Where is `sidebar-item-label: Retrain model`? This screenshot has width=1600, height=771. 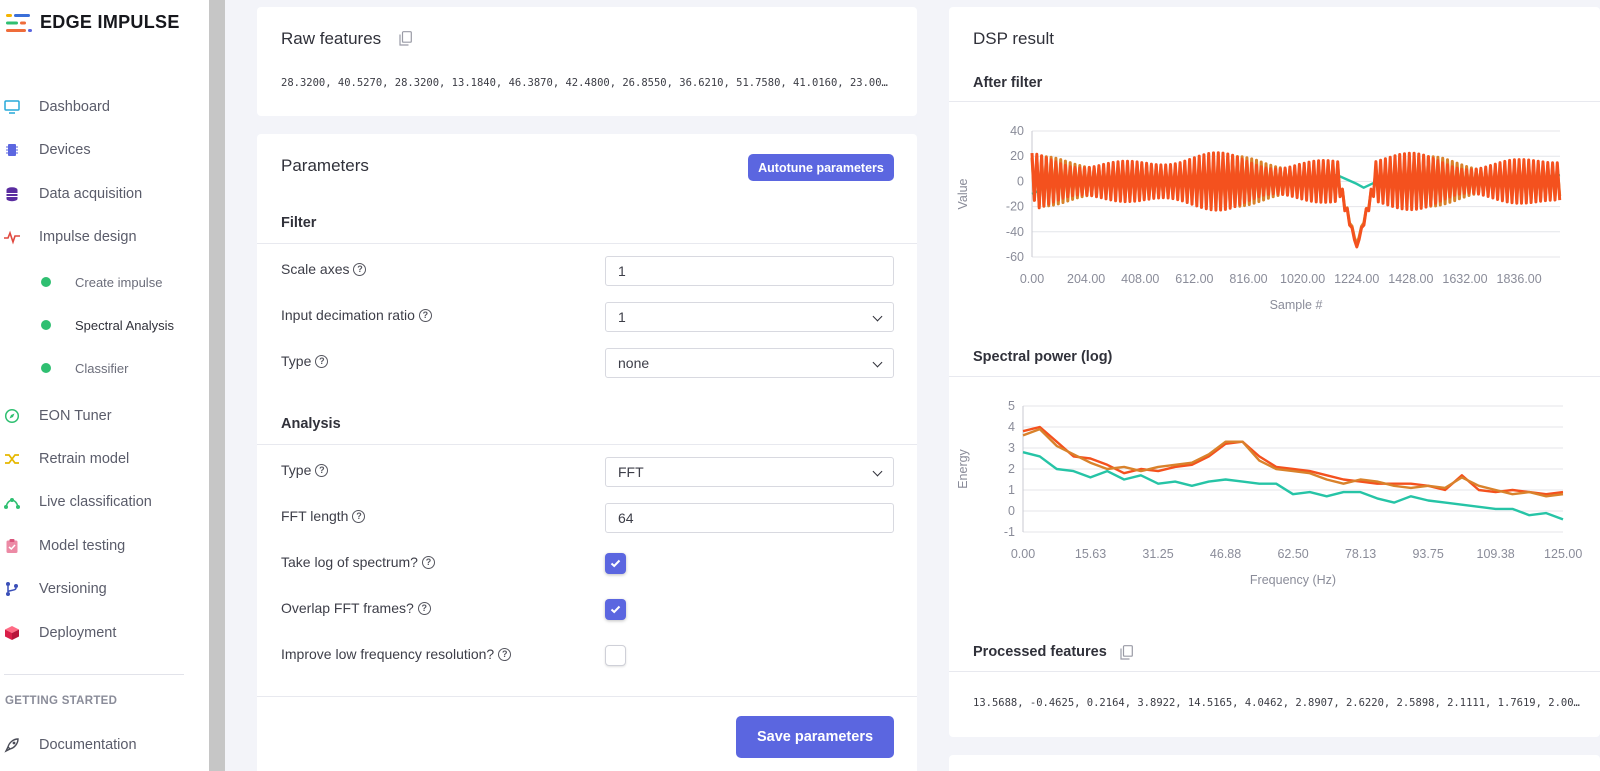 sidebar-item-label: Retrain model is located at coordinates (84, 459).